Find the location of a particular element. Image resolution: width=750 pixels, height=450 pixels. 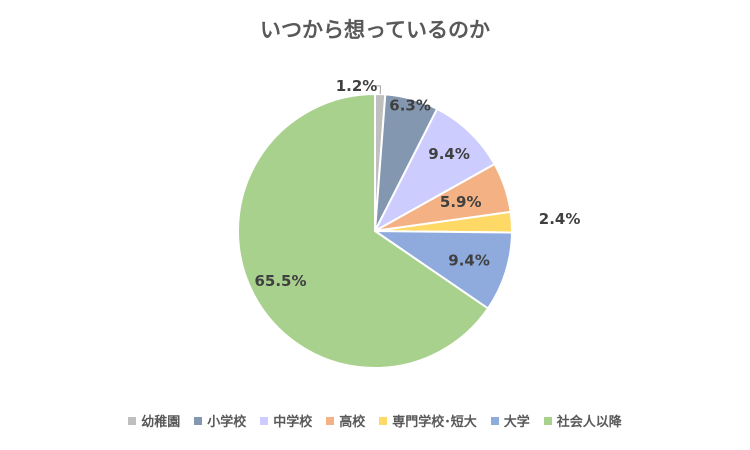

data-label-6: 9.4% is located at coordinates (469, 261).